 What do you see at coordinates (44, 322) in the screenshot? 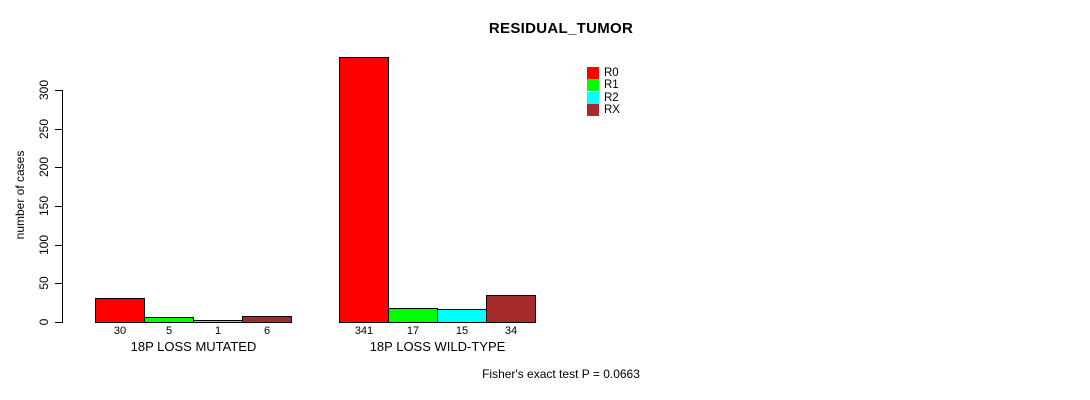
I see `y-axis-tick-label: 0` at bounding box center [44, 322].